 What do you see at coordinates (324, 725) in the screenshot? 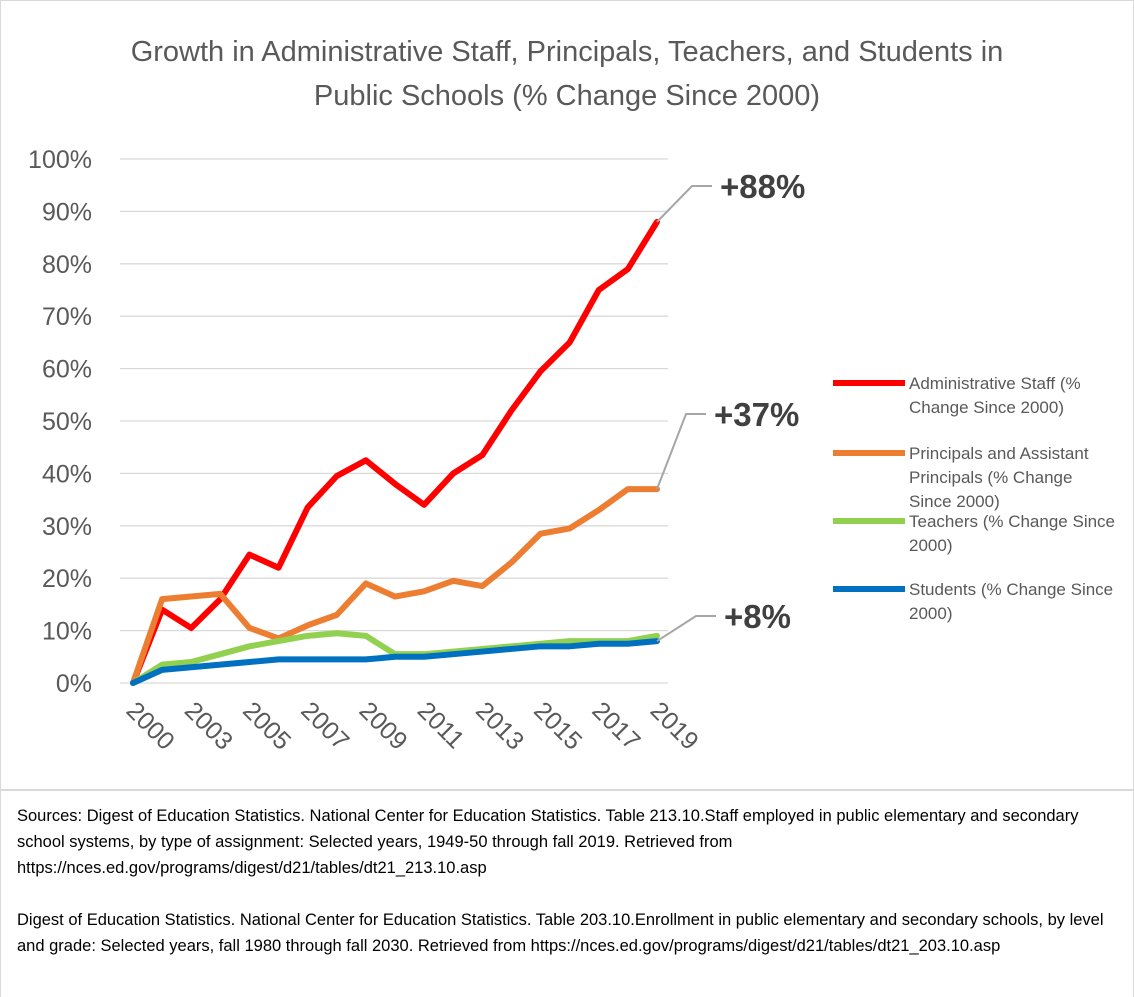
I see `x-tick-label: 2007` at bounding box center [324, 725].